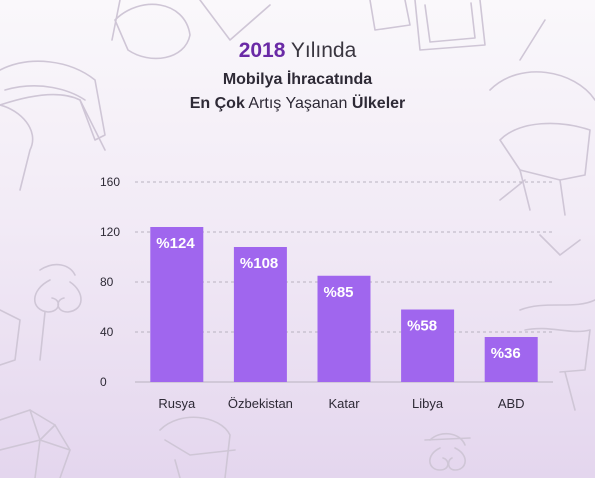 This screenshot has width=595, height=478. I want to click on x-tick-label: Katar, so click(344, 403).